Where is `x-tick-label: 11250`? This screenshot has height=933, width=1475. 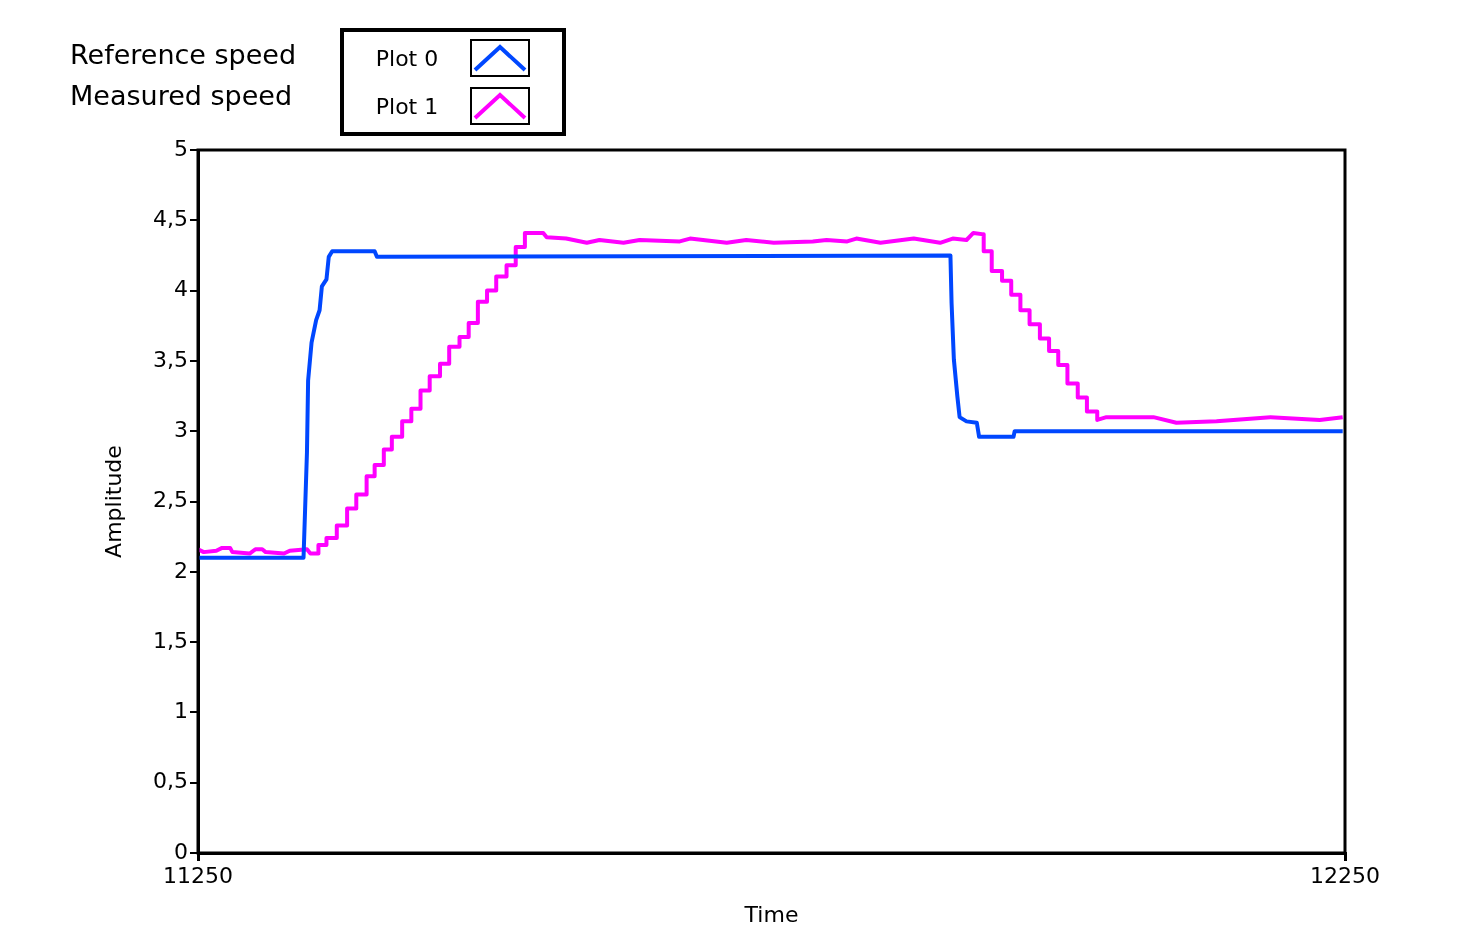
x-tick-label: 11250 is located at coordinates (198, 875).